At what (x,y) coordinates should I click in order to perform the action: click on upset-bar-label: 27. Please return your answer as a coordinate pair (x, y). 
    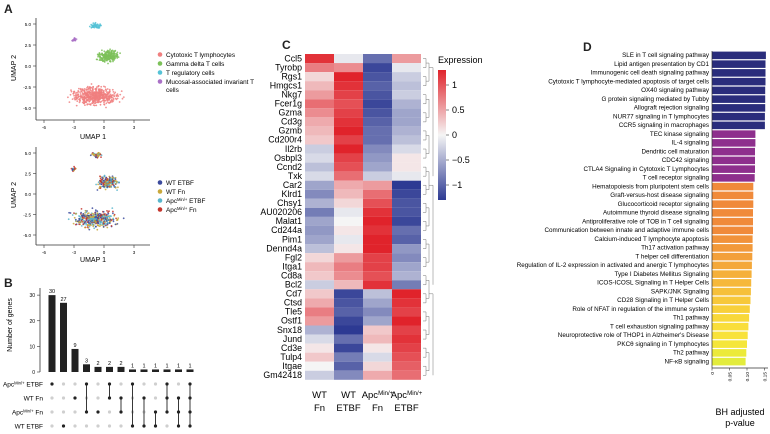
    Looking at the image, I should click on (63, 300).